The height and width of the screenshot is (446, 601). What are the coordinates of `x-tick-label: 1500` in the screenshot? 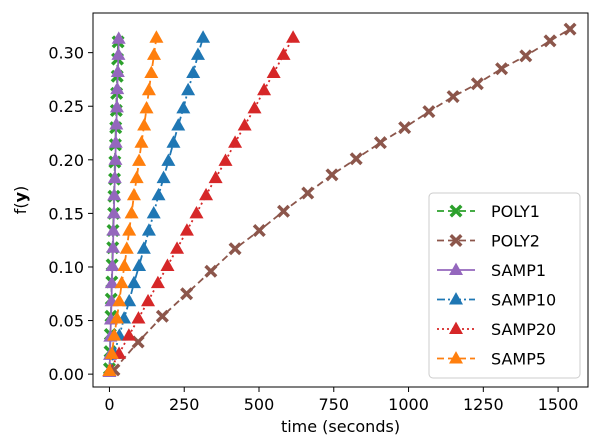 It's located at (558, 404).